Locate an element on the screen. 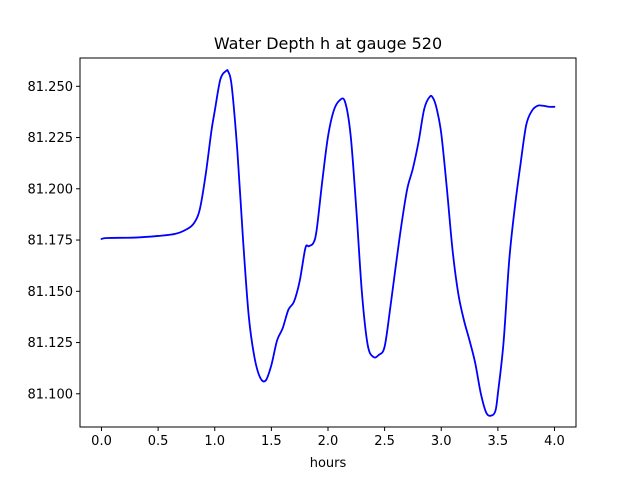 Image resolution: width=640 pixels, height=480 pixels. y-tick-label: 81.175 is located at coordinates (51, 241).